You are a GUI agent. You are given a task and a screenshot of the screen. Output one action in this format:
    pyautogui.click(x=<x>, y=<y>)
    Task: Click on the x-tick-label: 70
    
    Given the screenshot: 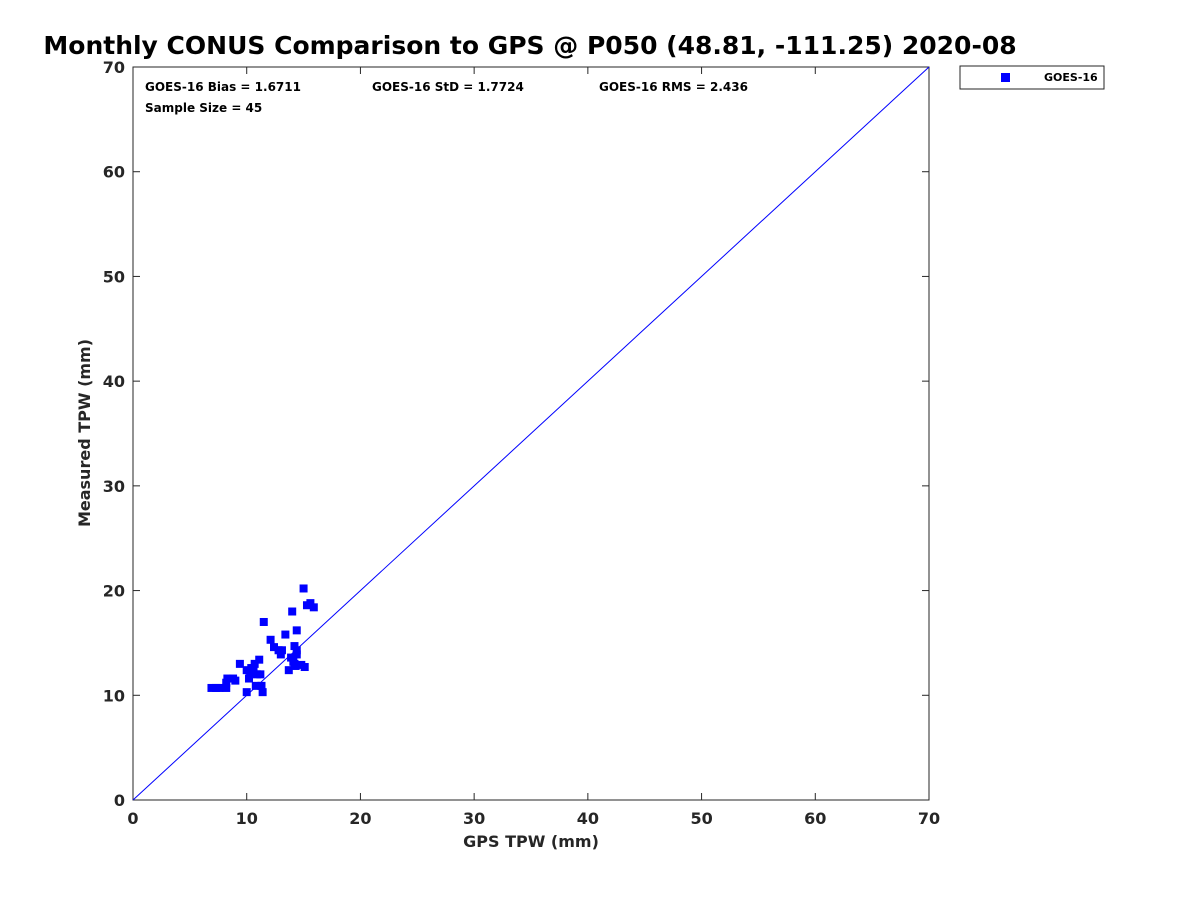 What is the action you would take?
    pyautogui.click(x=929, y=818)
    